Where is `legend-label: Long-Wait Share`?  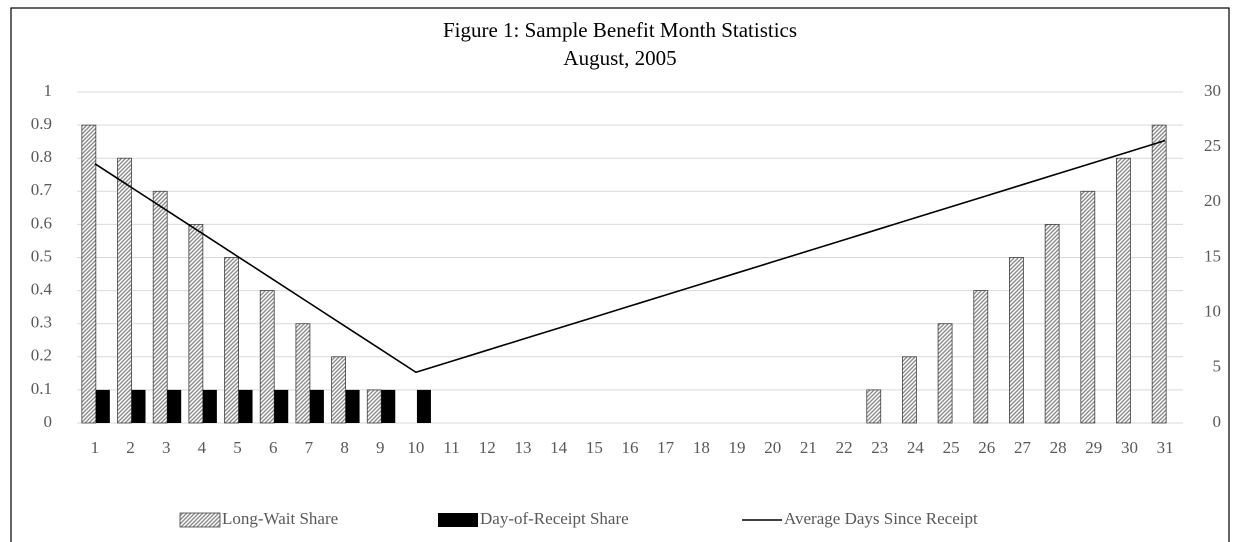
legend-label: Long-Wait Share is located at coordinates (280, 518).